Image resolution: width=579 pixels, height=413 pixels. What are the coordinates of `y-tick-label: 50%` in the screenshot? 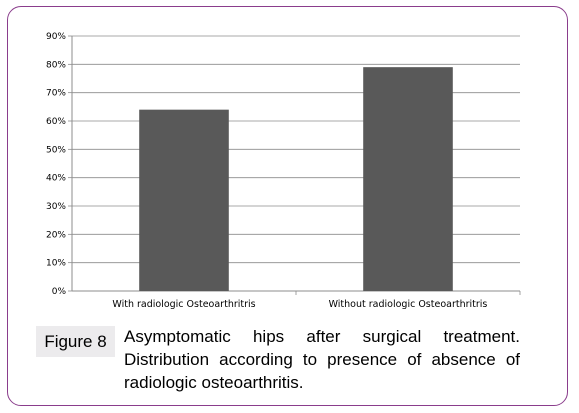 It's located at (56, 150).